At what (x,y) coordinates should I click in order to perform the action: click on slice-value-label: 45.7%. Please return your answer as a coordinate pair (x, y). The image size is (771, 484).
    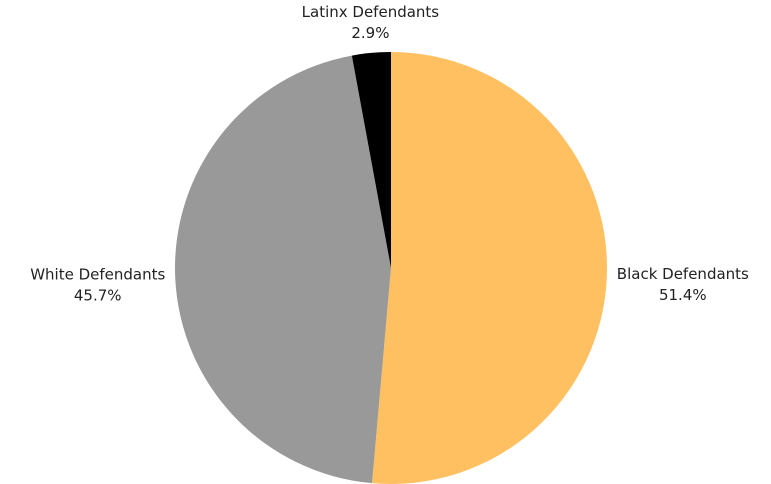
    Looking at the image, I should click on (98, 296).